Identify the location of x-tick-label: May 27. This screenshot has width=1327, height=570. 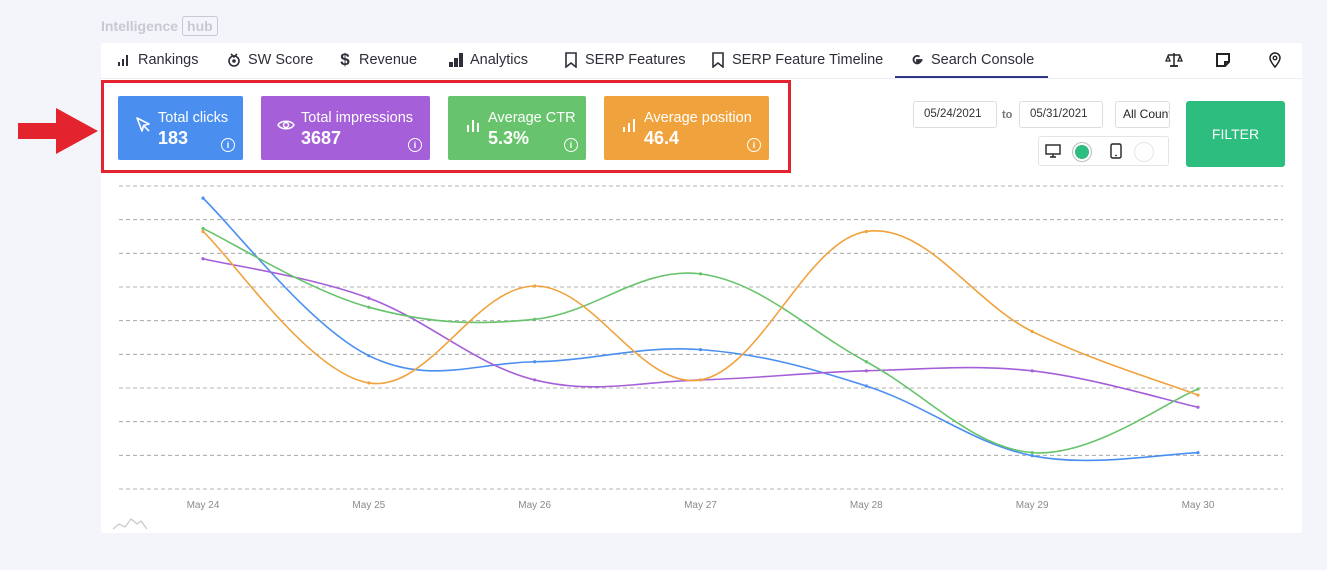
(700, 505).